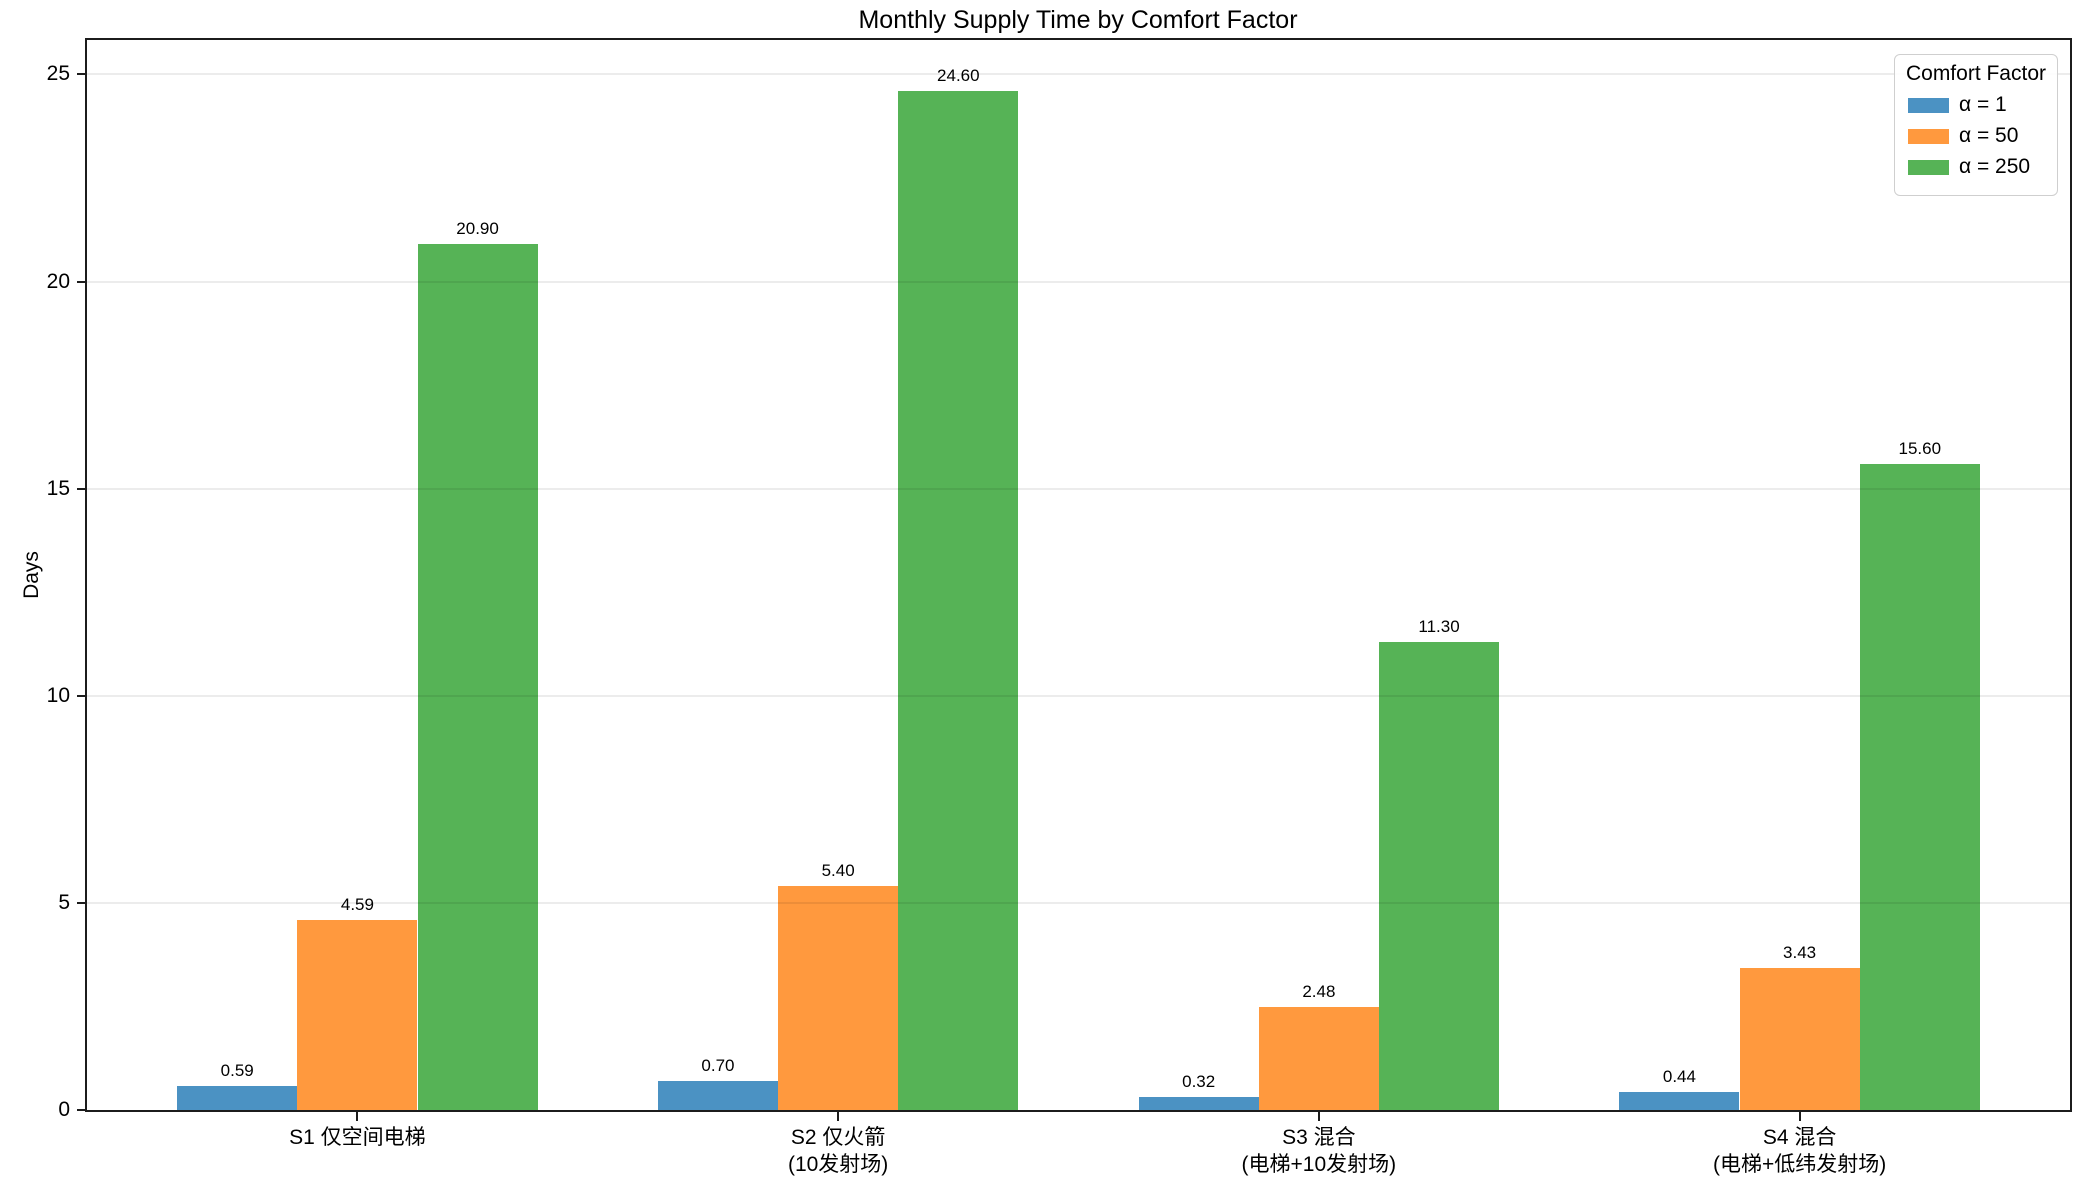 Image resolution: width=2085 pixels, height=1182 pixels. What do you see at coordinates (1439, 626) in the screenshot?
I see `bar-value-label: 11.30` at bounding box center [1439, 626].